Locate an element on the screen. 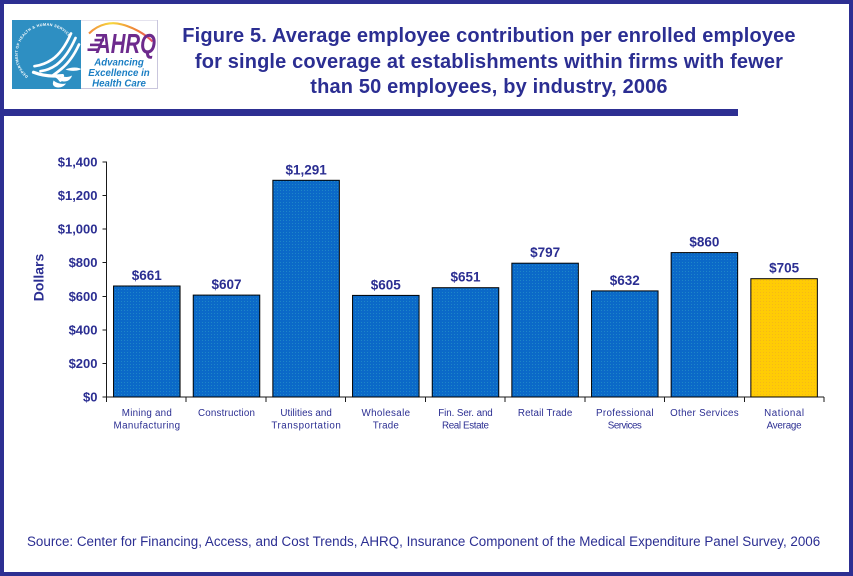  svg-text: $1,000 is located at coordinates (78, 229).